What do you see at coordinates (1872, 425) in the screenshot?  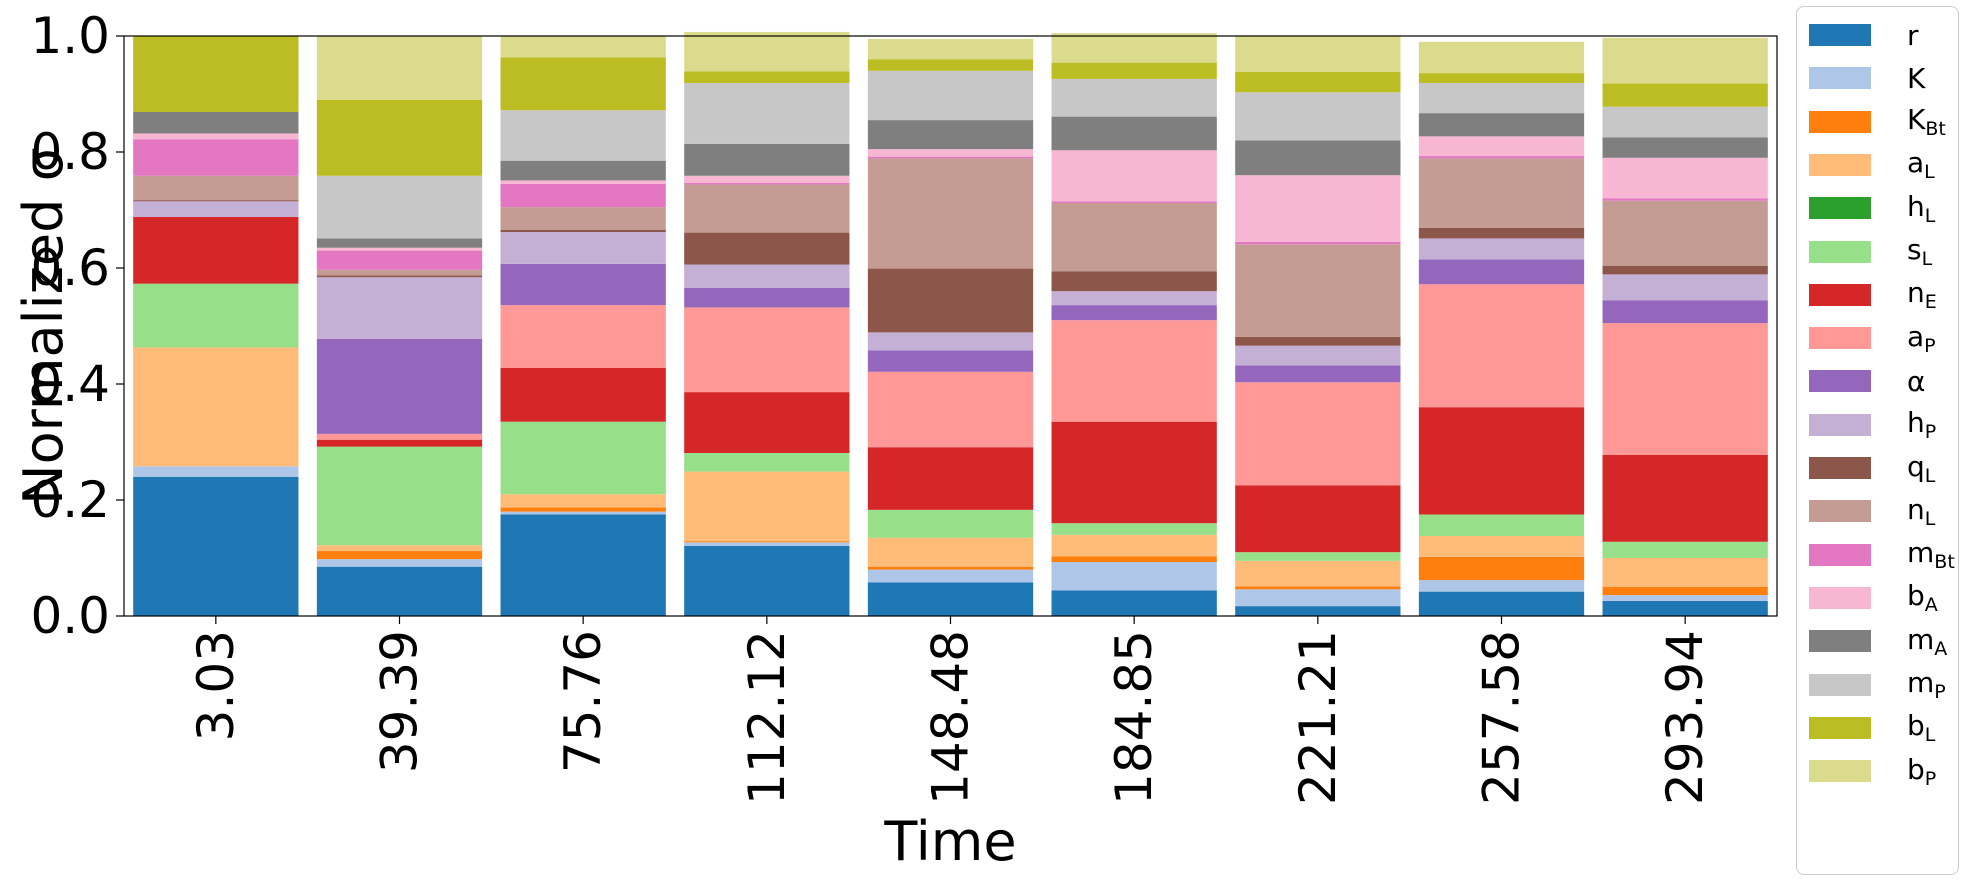 I see `legend-item: hP` at bounding box center [1872, 425].